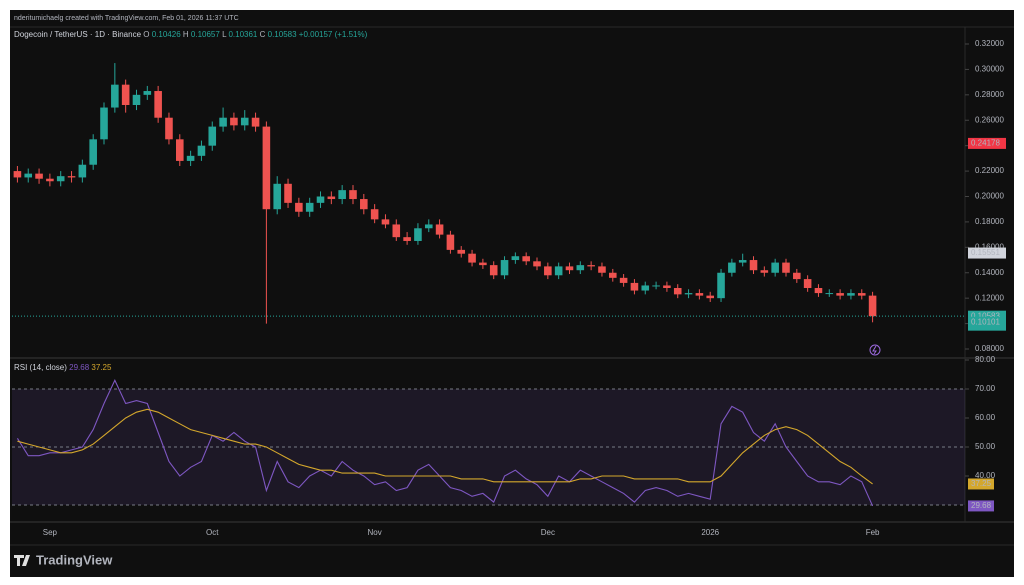 Image resolution: width=1024 pixels, height=585 pixels. Describe the element at coordinates (989, 272) in the screenshot. I see `y-tick-label: 0.14000` at that location.